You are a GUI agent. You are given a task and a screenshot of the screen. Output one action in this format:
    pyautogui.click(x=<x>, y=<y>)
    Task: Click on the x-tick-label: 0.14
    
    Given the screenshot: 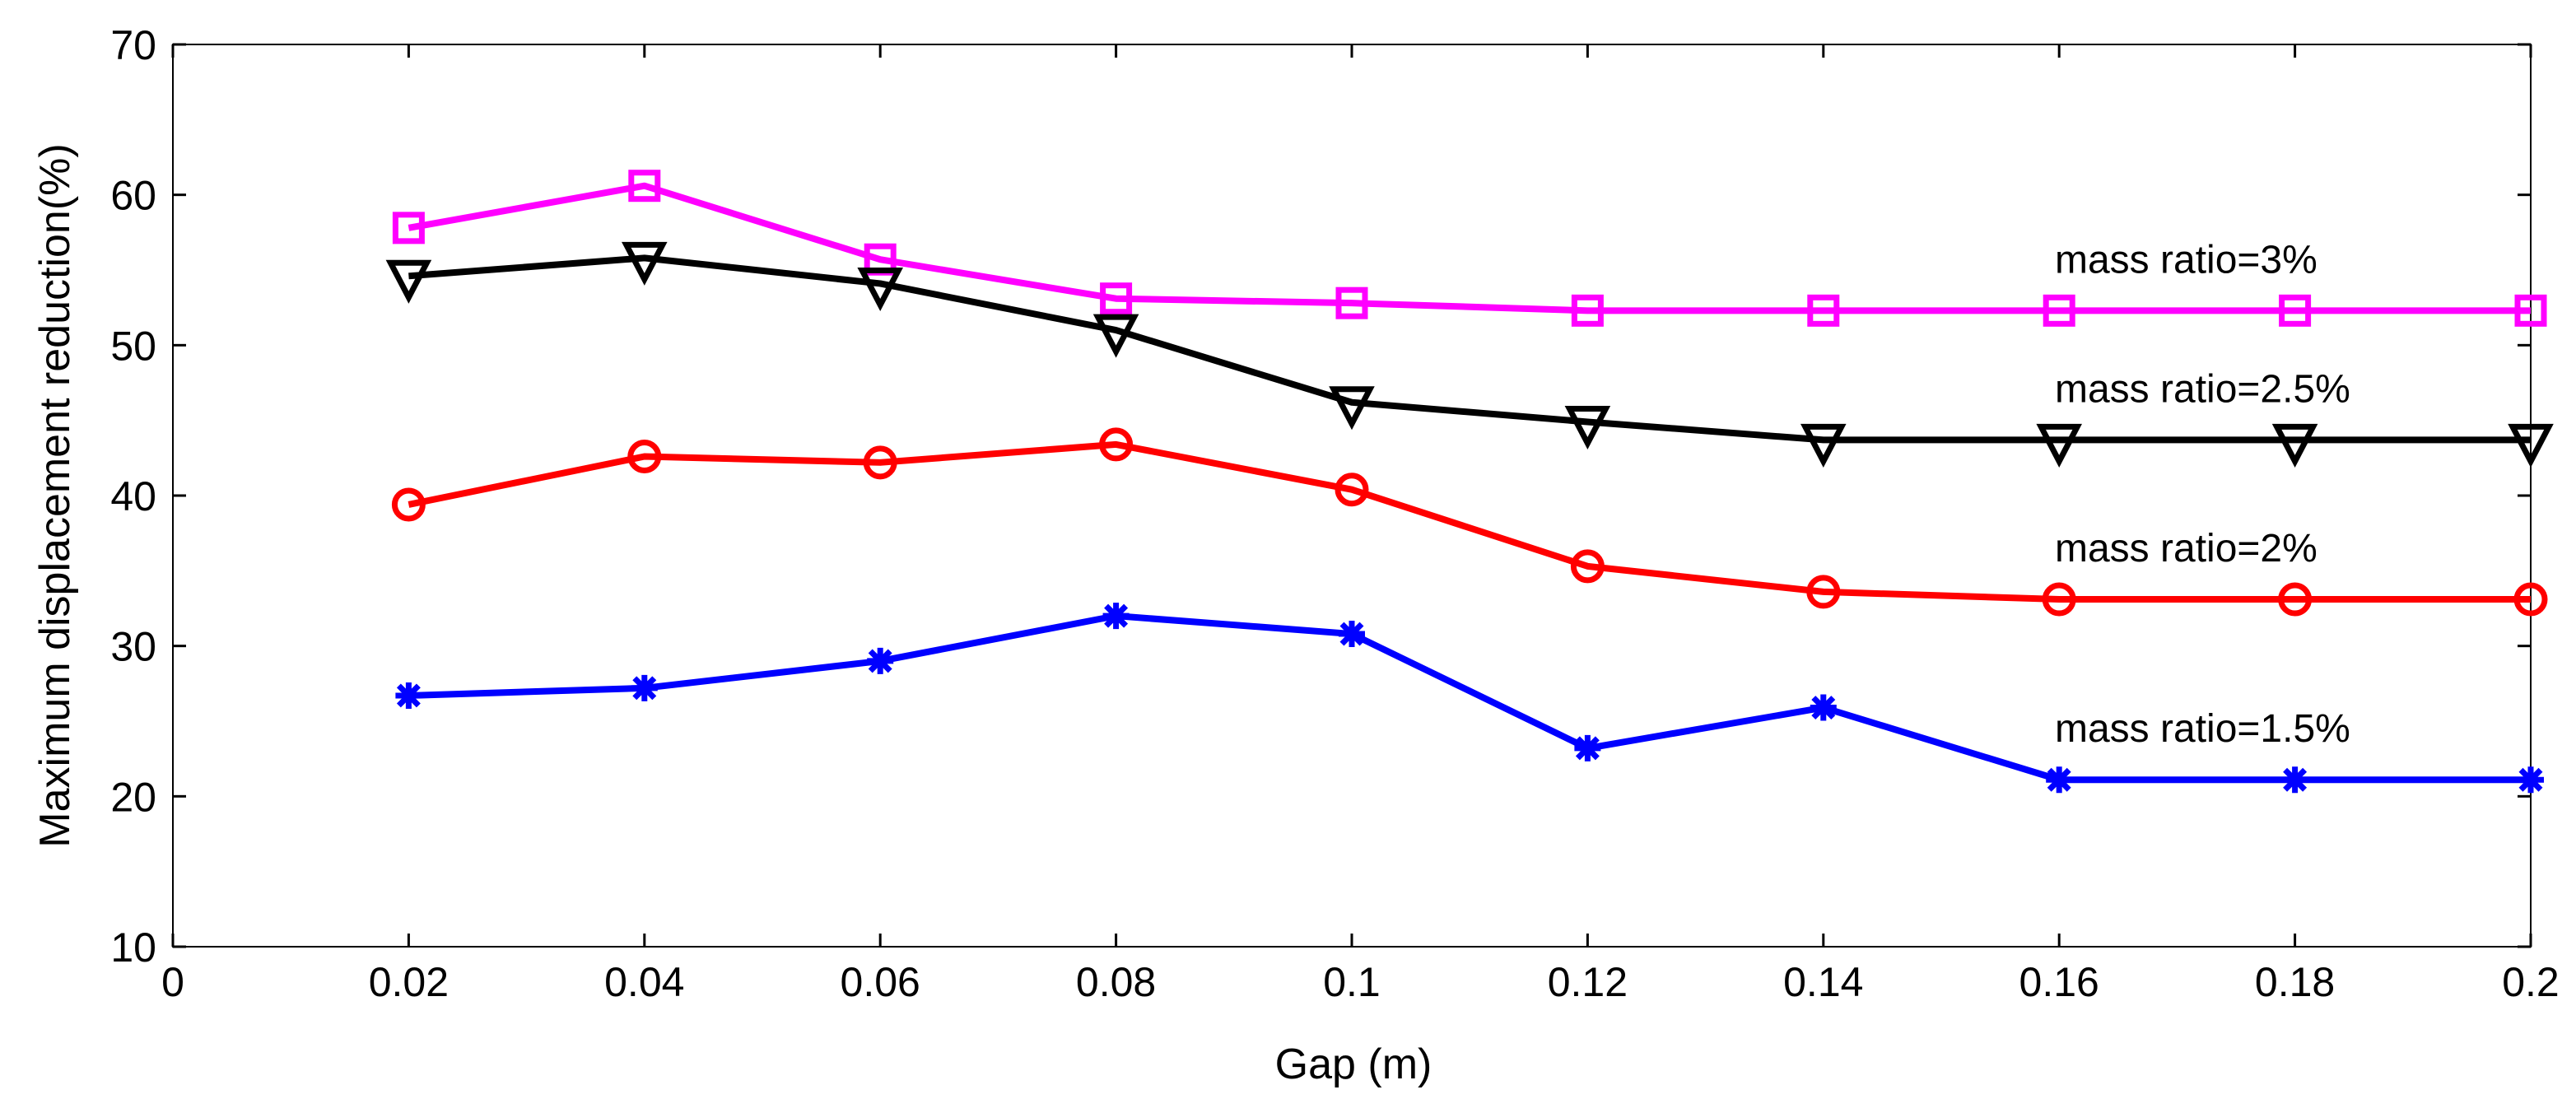 What is the action you would take?
    pyautogui.click(x=1823, y=982)
    